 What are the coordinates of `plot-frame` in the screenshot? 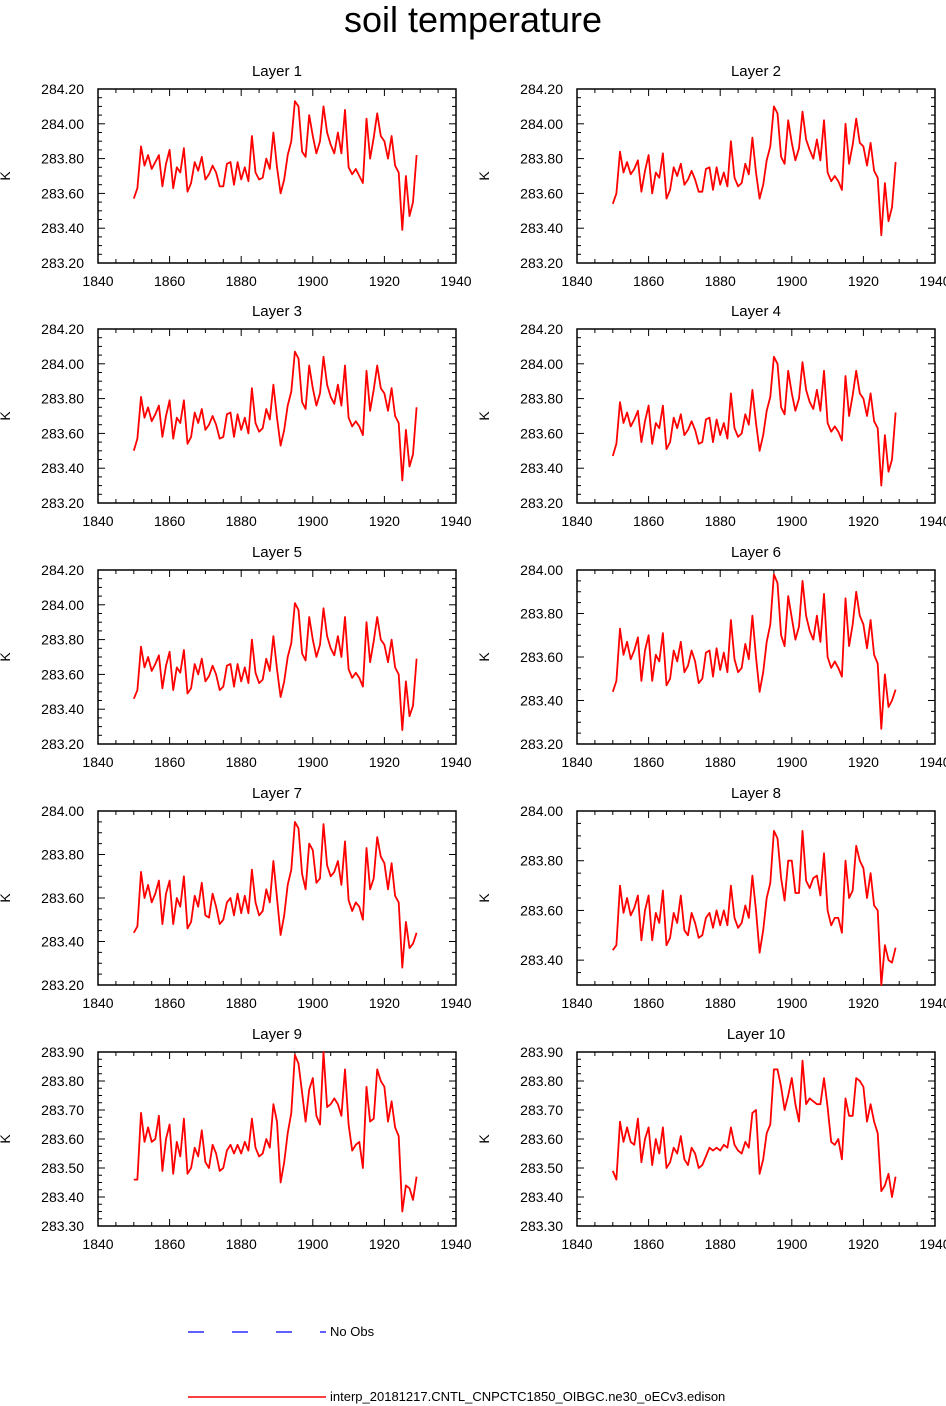 It's located at (277, 176).